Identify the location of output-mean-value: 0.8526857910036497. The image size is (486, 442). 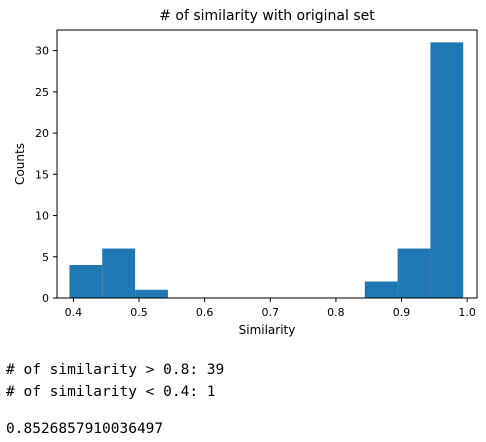
(85, 429).